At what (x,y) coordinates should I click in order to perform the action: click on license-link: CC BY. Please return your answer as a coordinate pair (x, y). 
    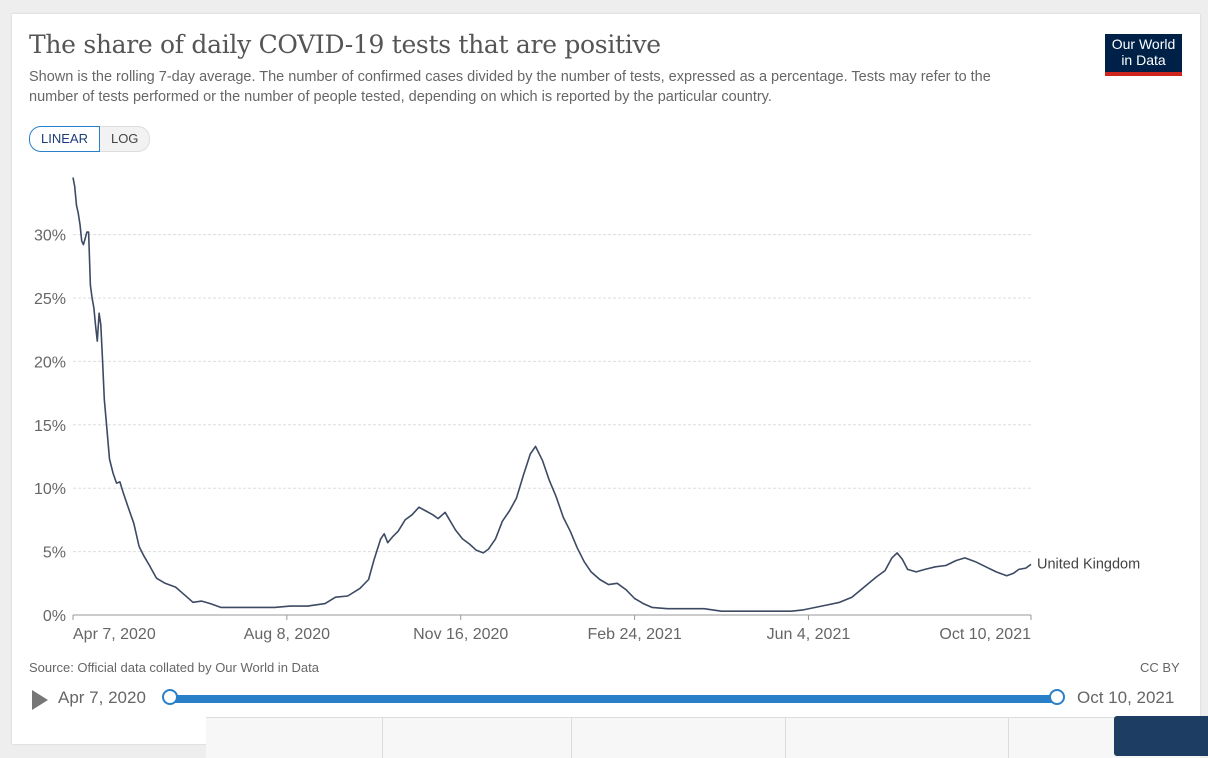
    Looking at the image, I should click on (1160, 667).